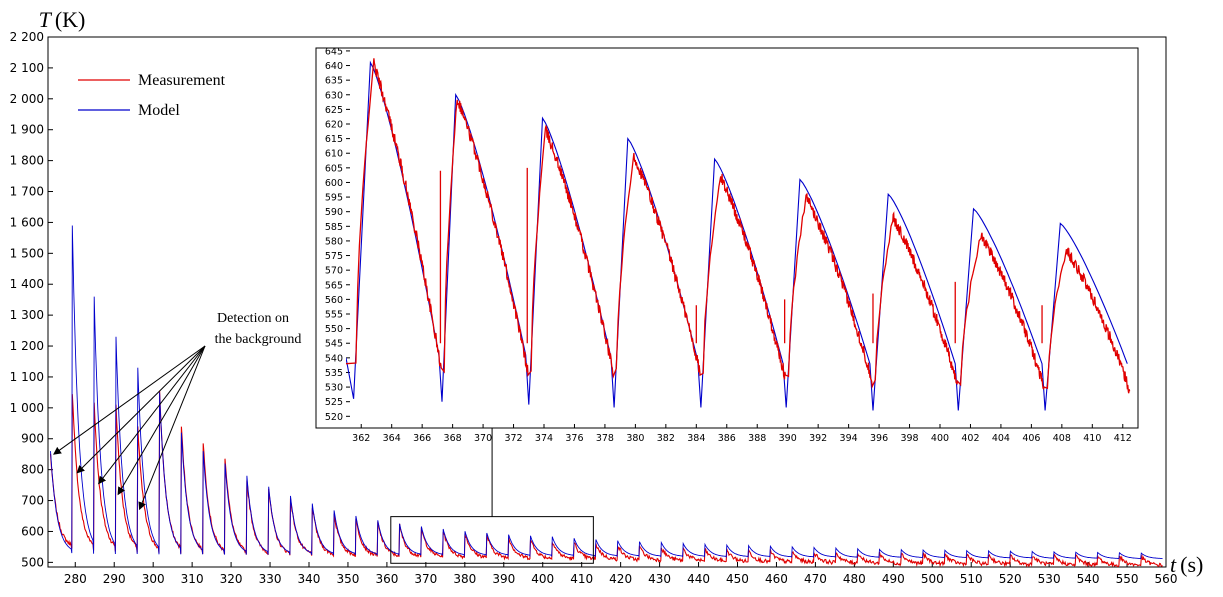 This screenshot has height=597, width=1223. Describe the element at coordinates (940, 438) in the screenshot. I see `inset-x-tick-label: 400` at that location.